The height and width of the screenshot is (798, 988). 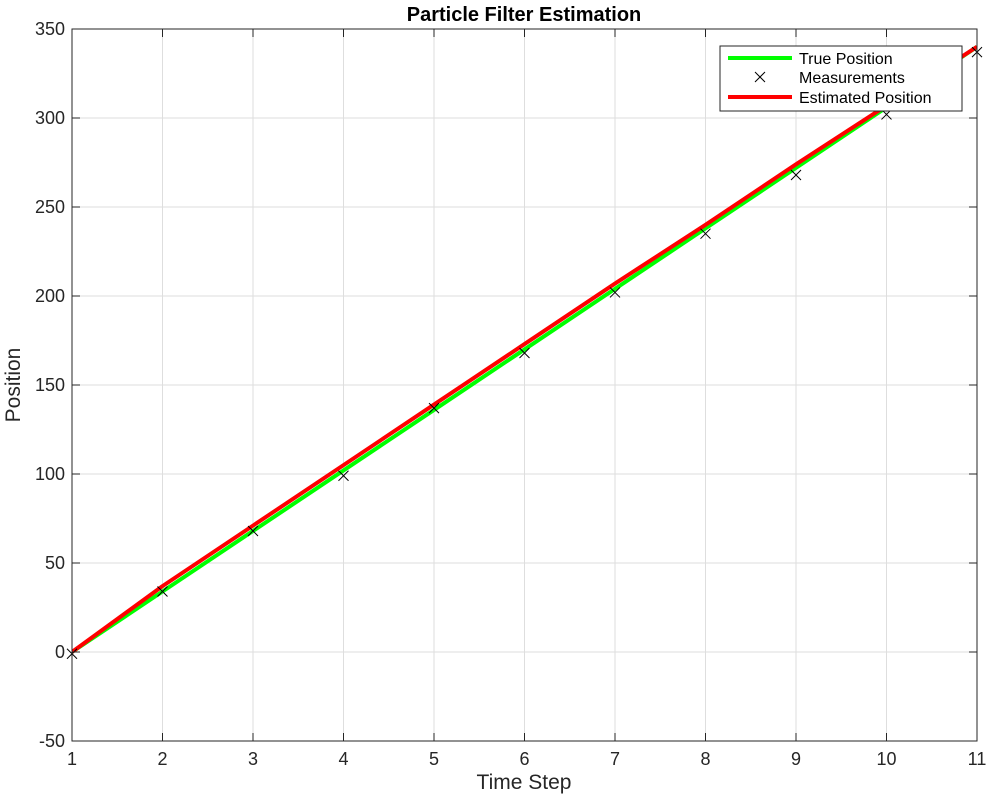 What do you see at coordinates (524, 759) in the screenshot?
I see `x-tick-label: 6` at bounding box center [524, 759].